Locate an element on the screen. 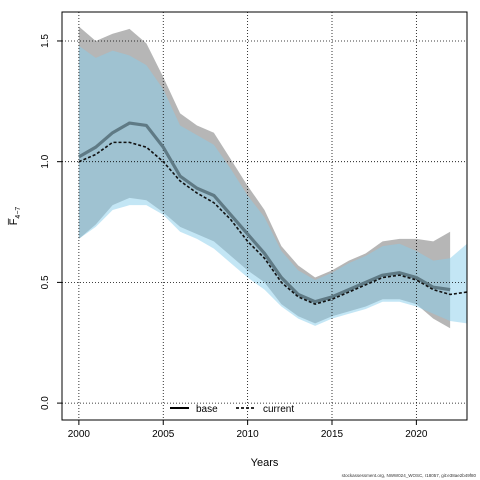  x-axis-title: Years is located at coordinates (265, 463).